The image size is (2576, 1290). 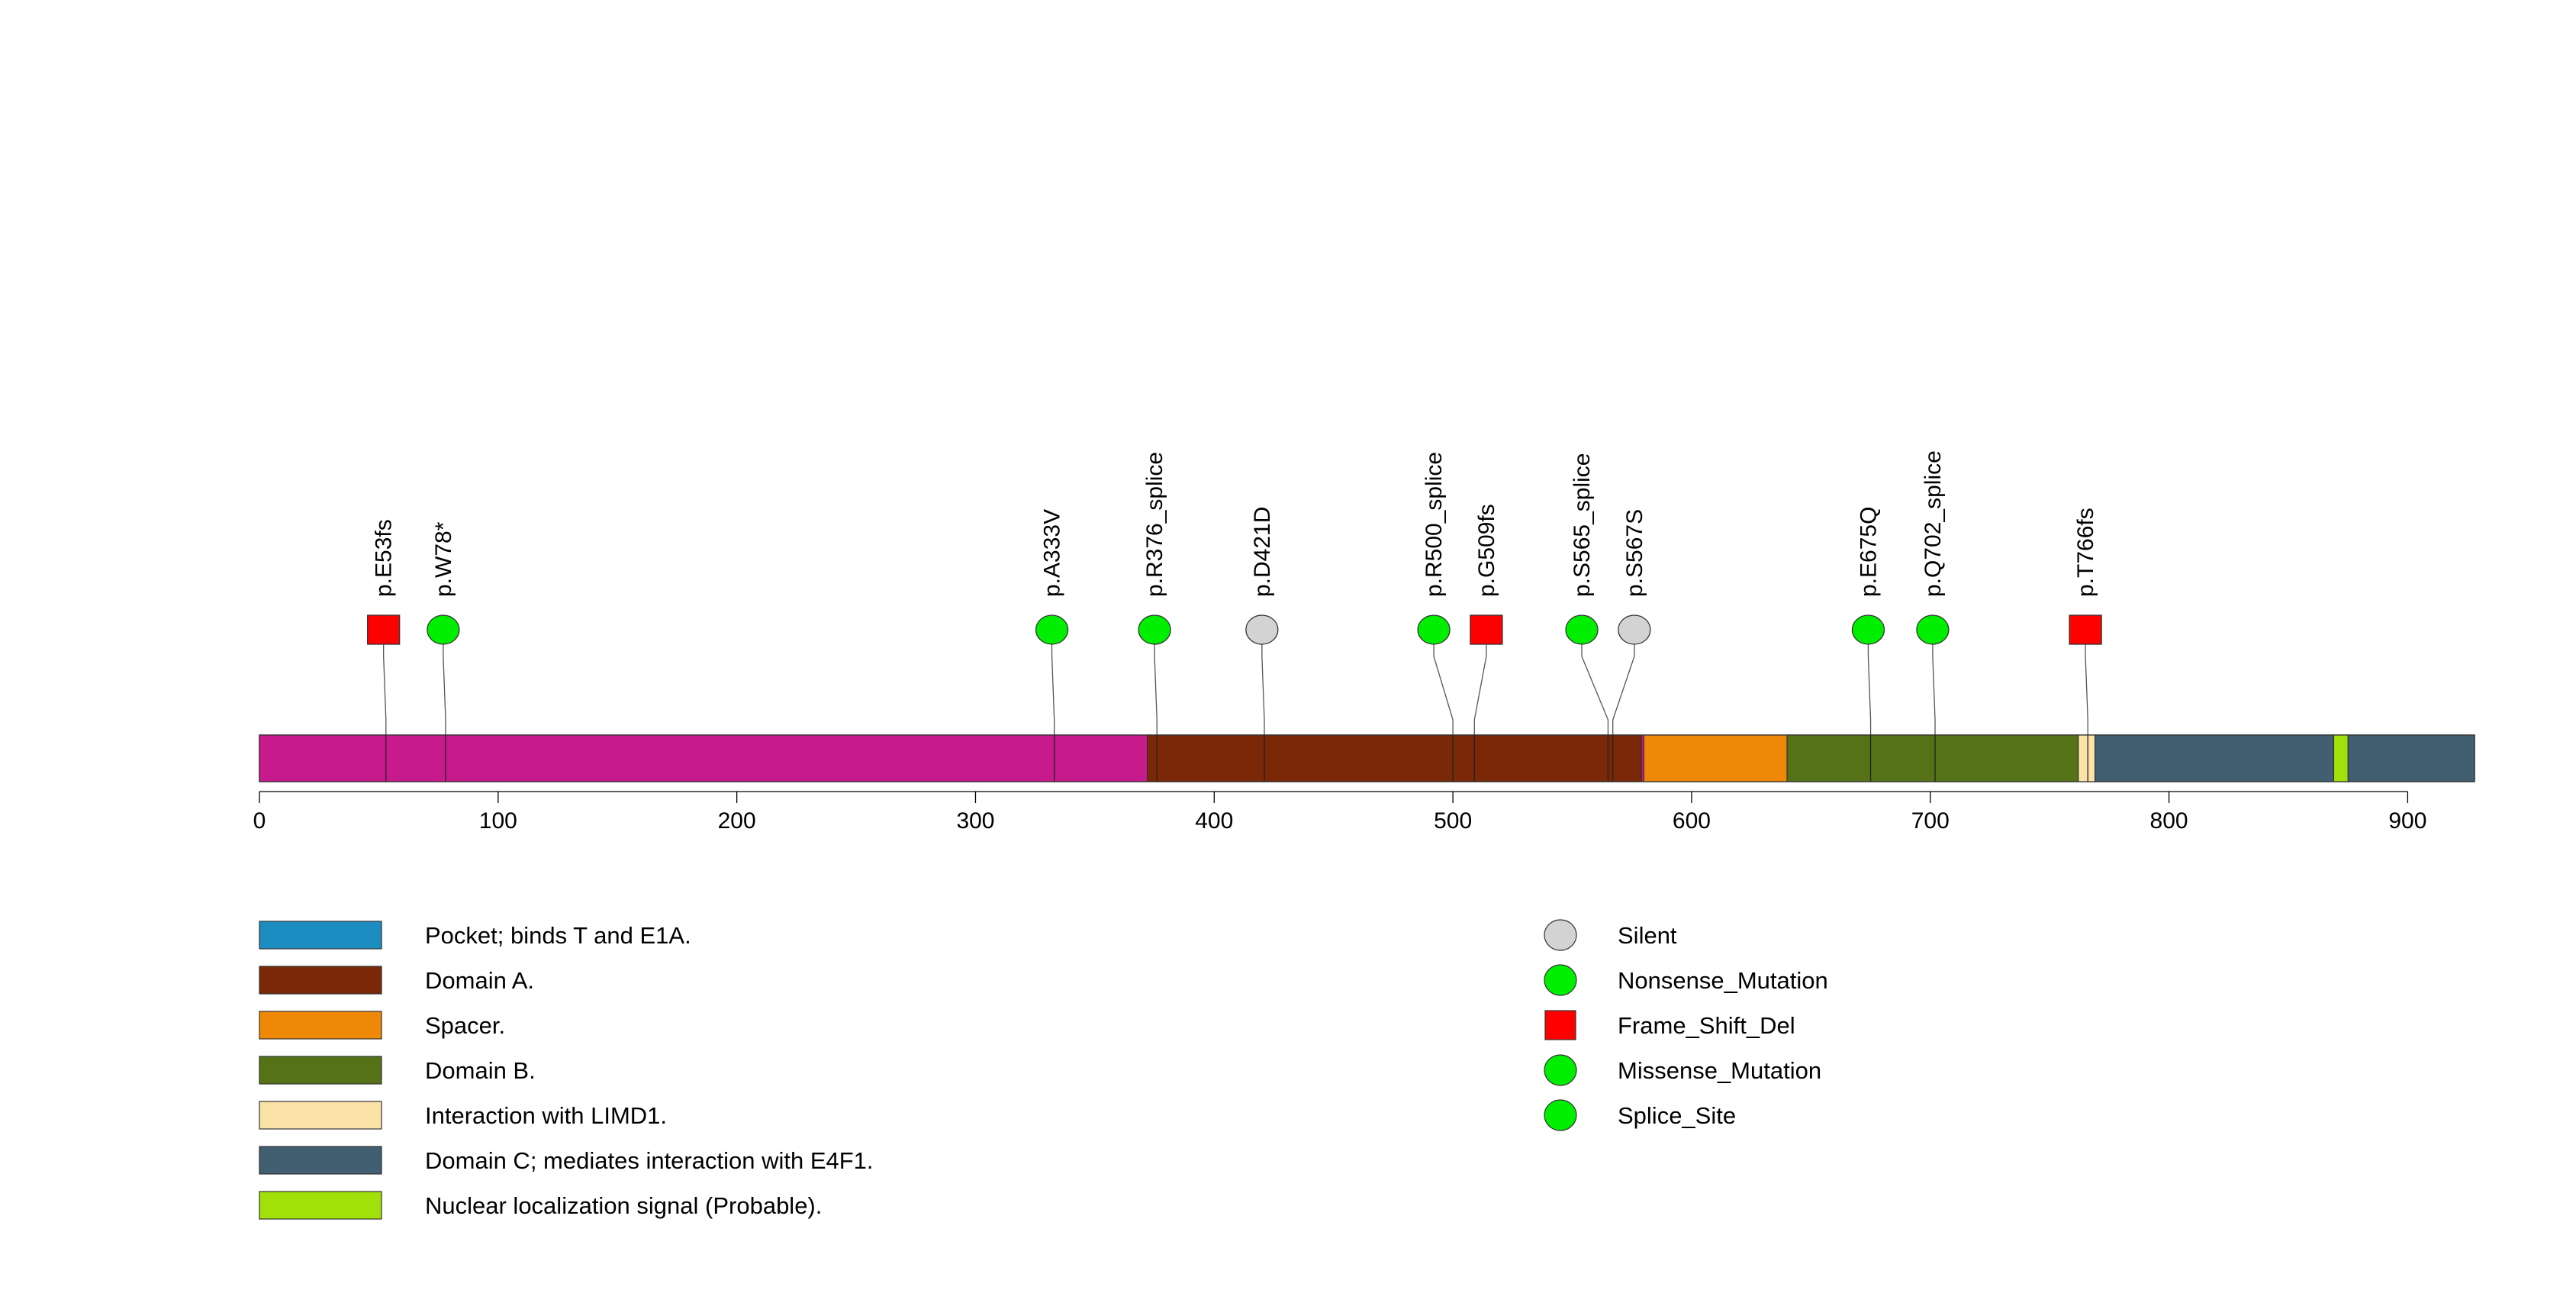 I want to click on mutation-label-p-a333v: p.A333V, so click(x=1052, y=553).